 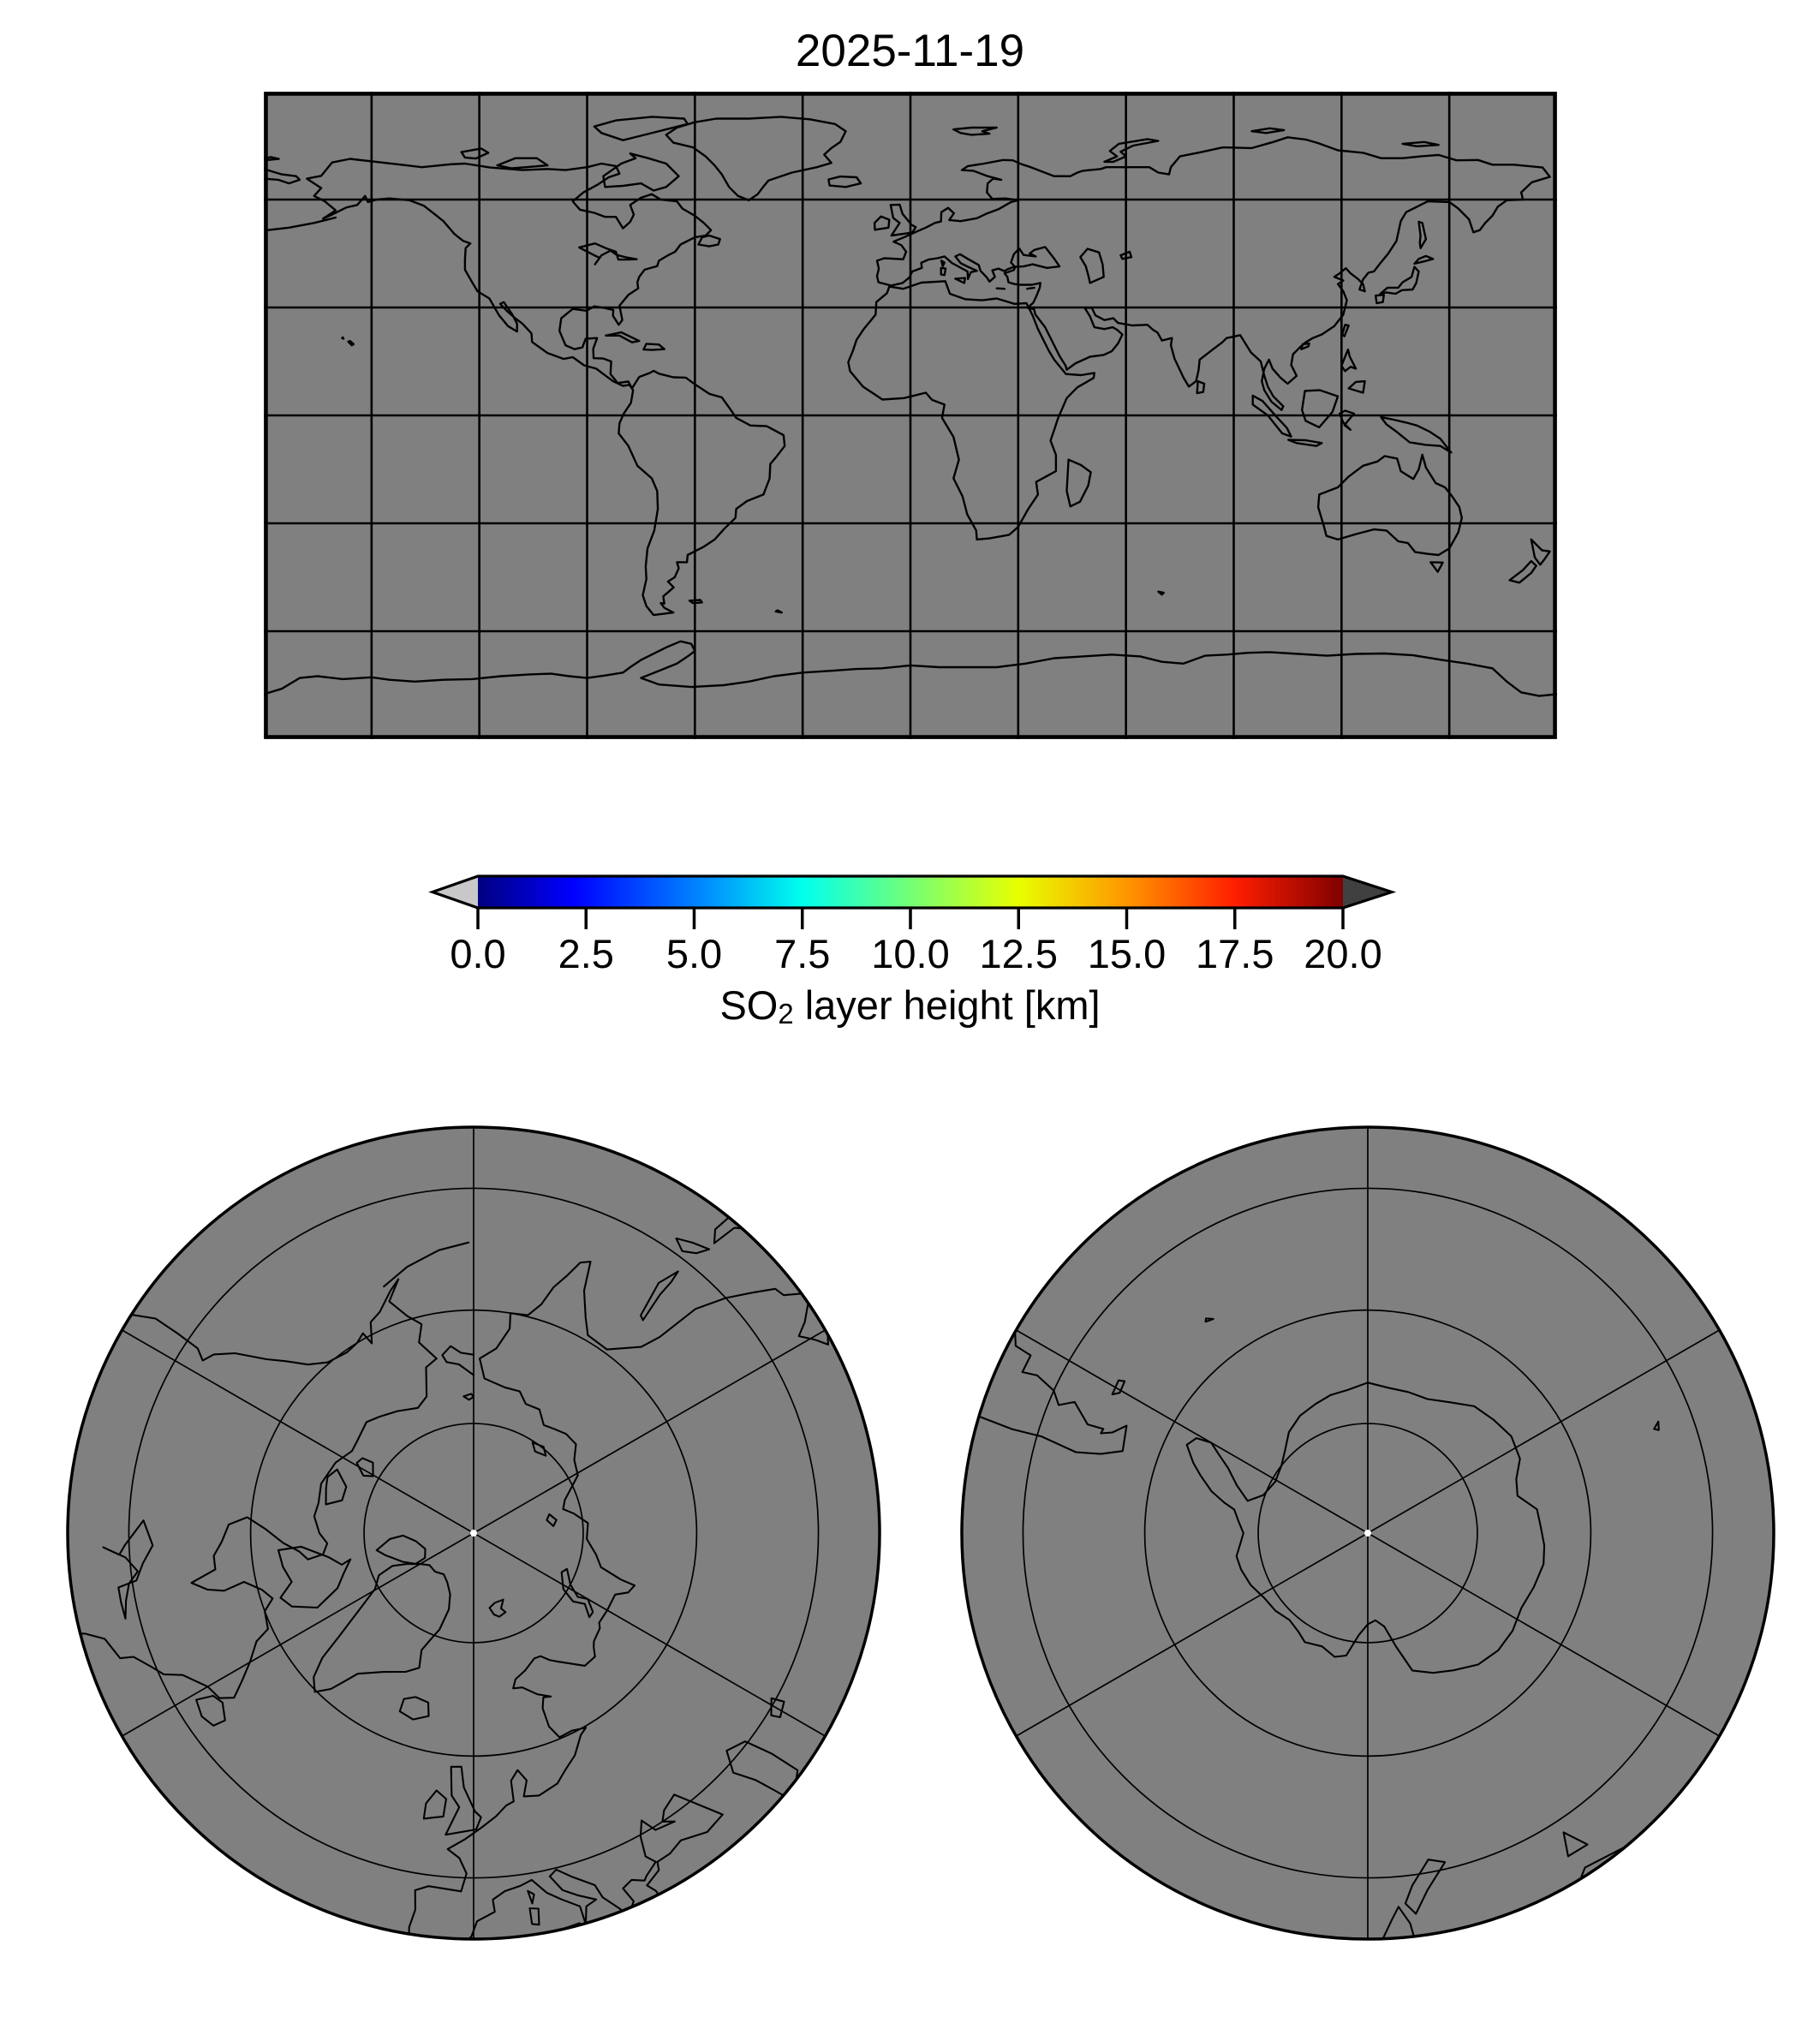 I want to click on colorbar-tick-label: 2.5, so click(x=586, y=953).